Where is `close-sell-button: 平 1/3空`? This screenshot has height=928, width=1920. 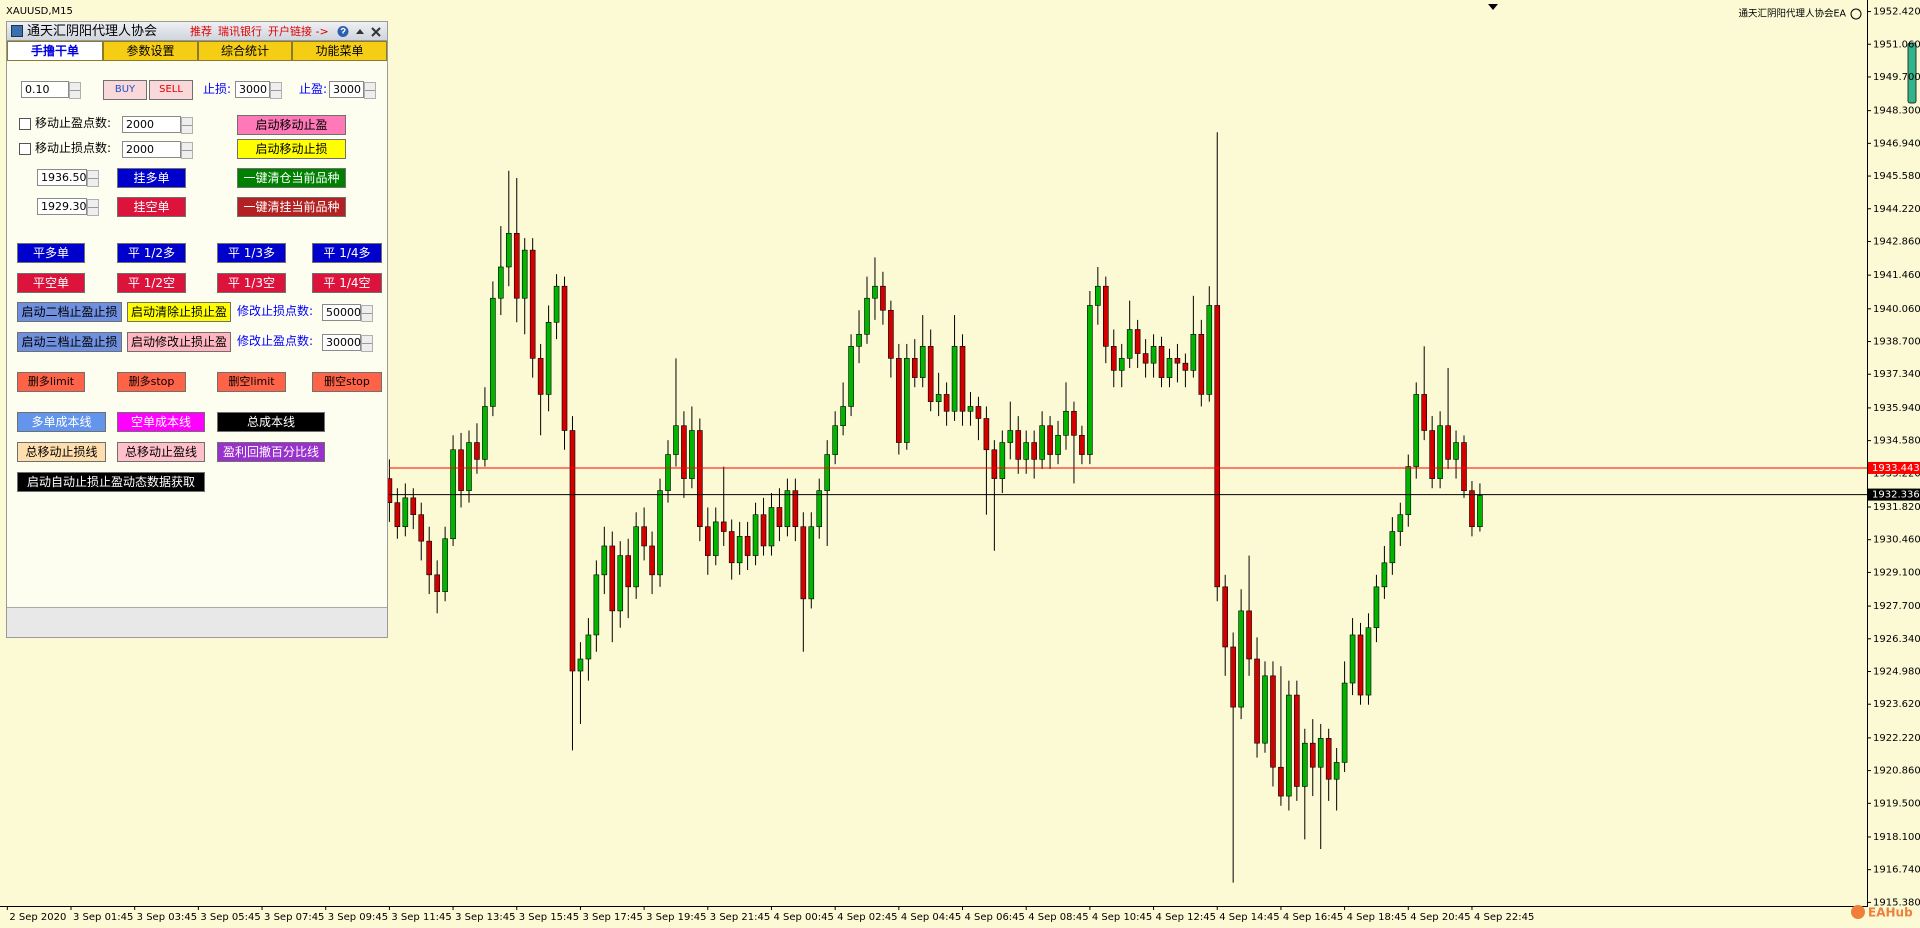
close-sell-button: 平 1/3空 is located at coordinates (251, 283).